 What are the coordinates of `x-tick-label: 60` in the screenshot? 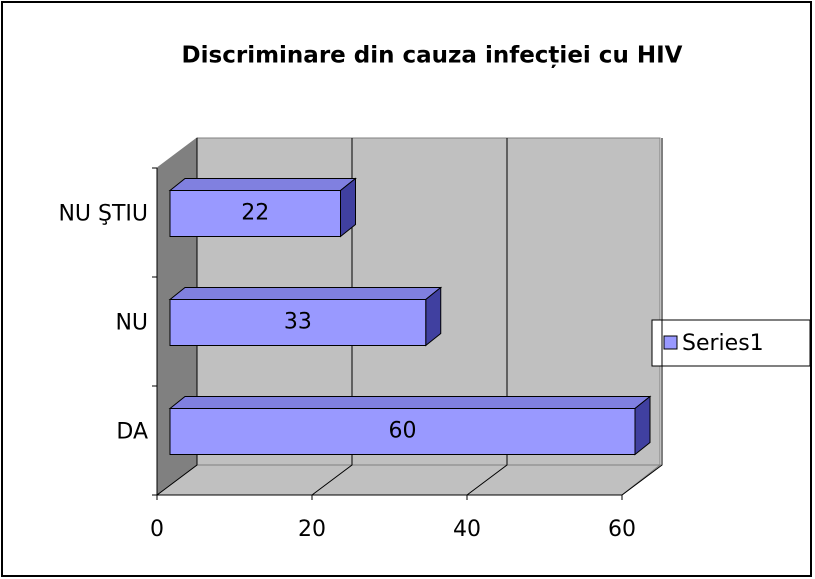 It's located at (622, 529).